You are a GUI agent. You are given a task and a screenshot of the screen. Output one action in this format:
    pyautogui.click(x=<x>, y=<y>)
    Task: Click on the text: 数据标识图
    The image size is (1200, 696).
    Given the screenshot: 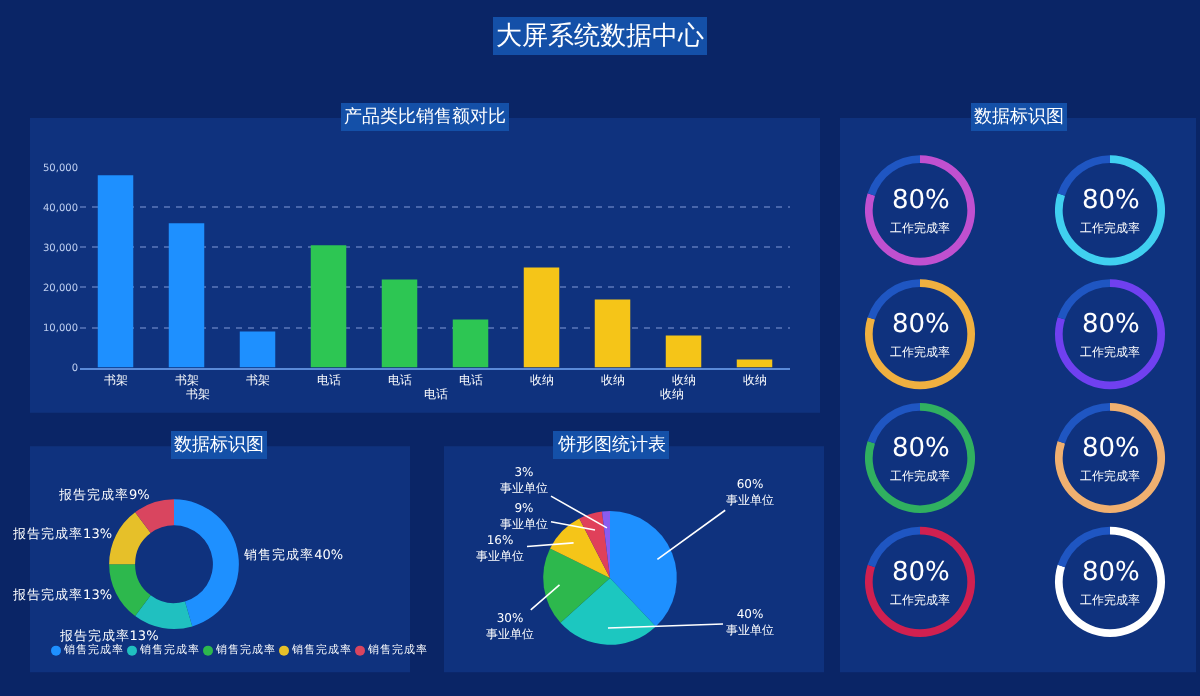 What is the action you would take?
    pyautogui.click(x=1019, y=117)
    